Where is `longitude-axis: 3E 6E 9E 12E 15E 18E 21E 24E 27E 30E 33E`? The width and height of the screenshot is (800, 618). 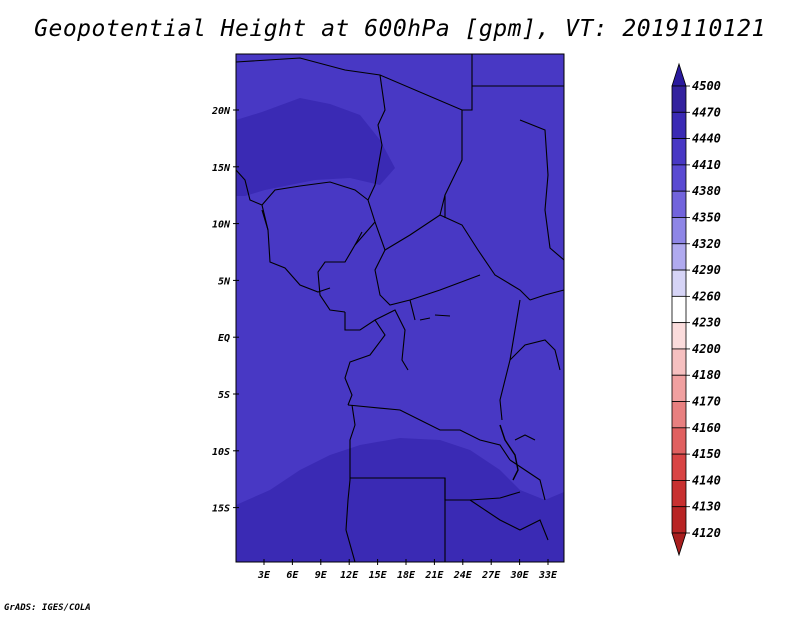
longitude-axis: 3E 6E 9E 12E 15E 18E 21E 24E 27E 30E 33E is located at coordinates (407, 570).